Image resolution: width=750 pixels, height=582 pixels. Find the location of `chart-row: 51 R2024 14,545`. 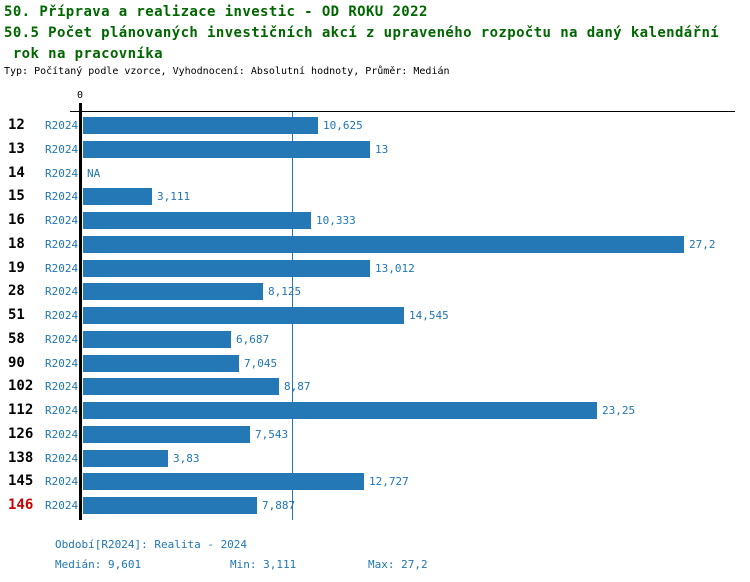

chart-row: 51 R2024 14,545 is located at coordinates (375, 315).